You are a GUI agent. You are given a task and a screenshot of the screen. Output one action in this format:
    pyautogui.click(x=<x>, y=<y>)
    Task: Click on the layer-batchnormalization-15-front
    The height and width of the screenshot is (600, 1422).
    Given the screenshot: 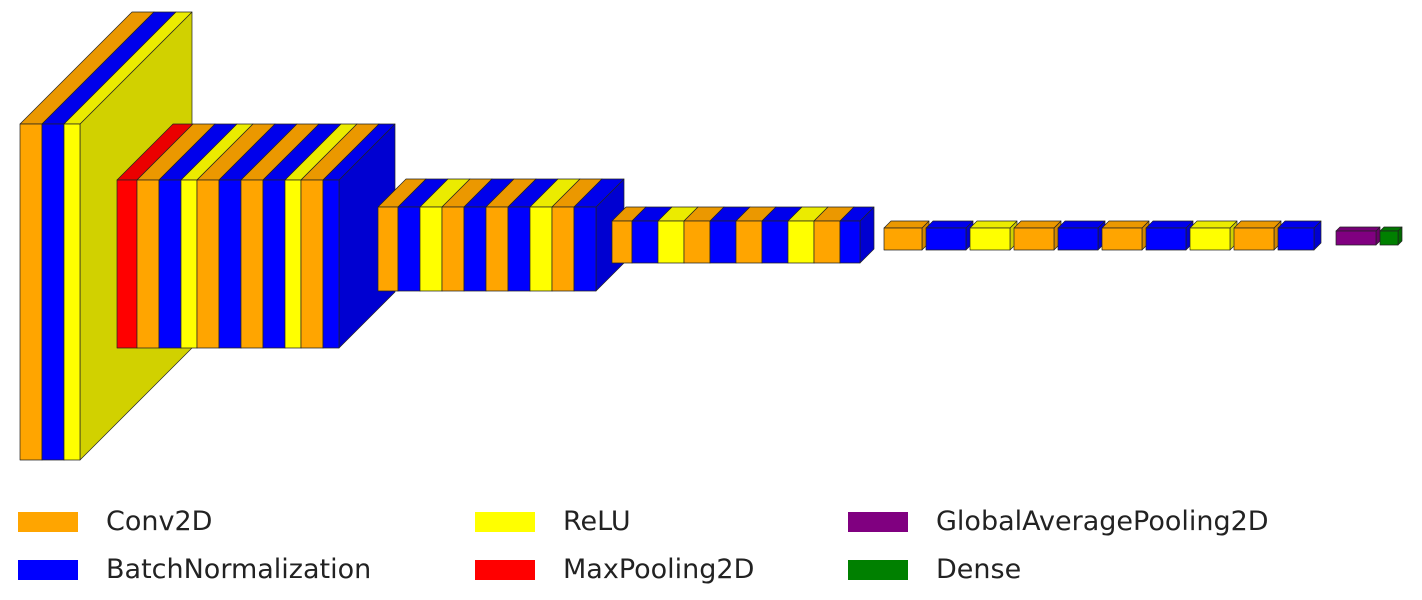 What is the action you would take?
    pyautogui.click(x=409, y=249)
    